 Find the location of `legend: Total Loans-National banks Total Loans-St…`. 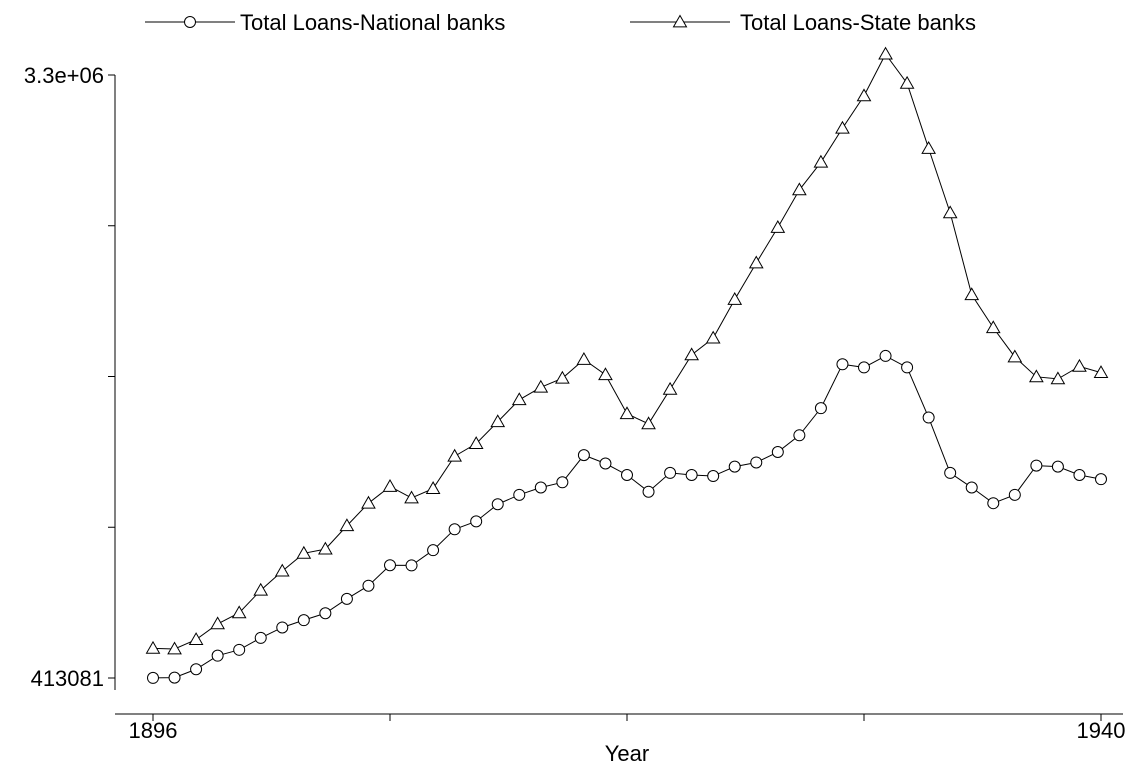

legend: Total Loans-National banks Total Loans-St… is located at coordinates (560, 22).